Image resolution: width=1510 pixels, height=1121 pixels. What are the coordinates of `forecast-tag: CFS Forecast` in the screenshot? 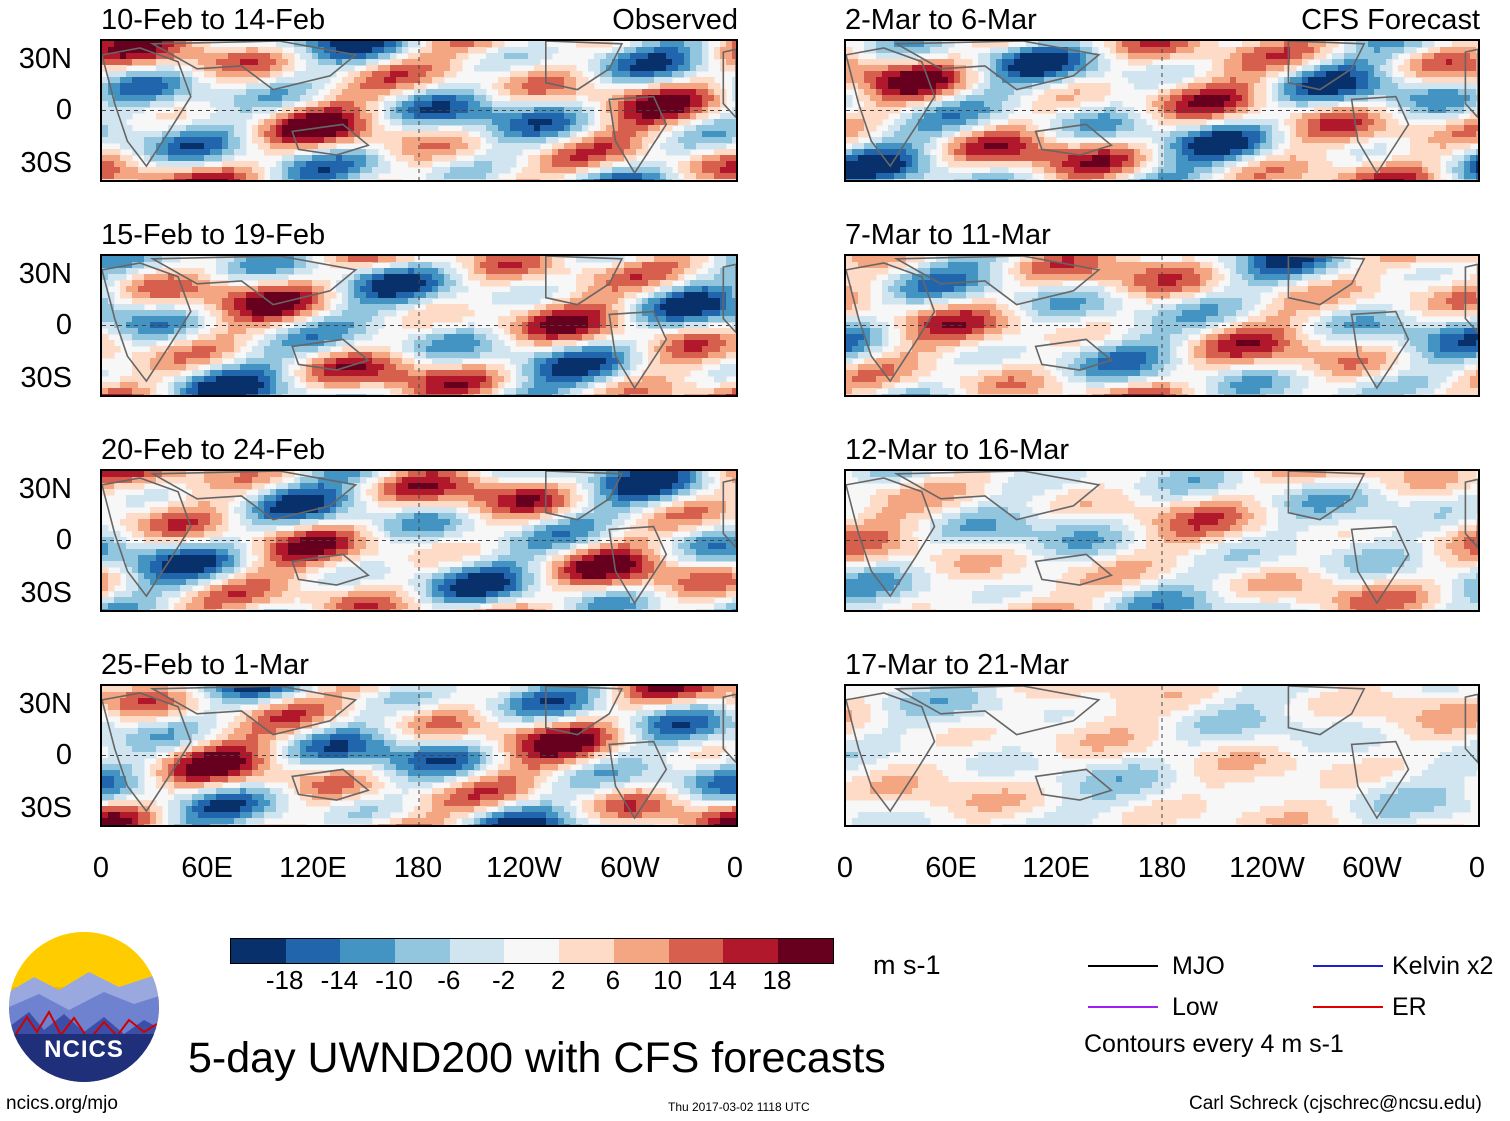 It's located at (1390, 20).